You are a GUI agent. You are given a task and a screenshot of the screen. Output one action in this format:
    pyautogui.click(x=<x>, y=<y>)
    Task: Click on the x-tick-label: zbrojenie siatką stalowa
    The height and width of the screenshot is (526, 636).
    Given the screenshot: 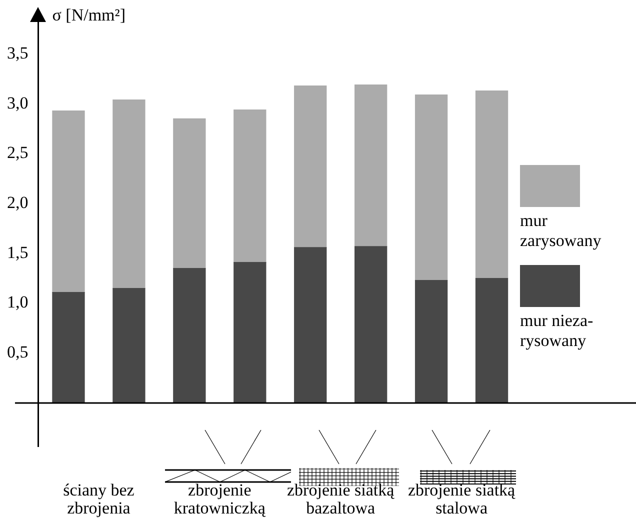 What is the action you would take?
    pyautogui.click(x=462, y=499)
    